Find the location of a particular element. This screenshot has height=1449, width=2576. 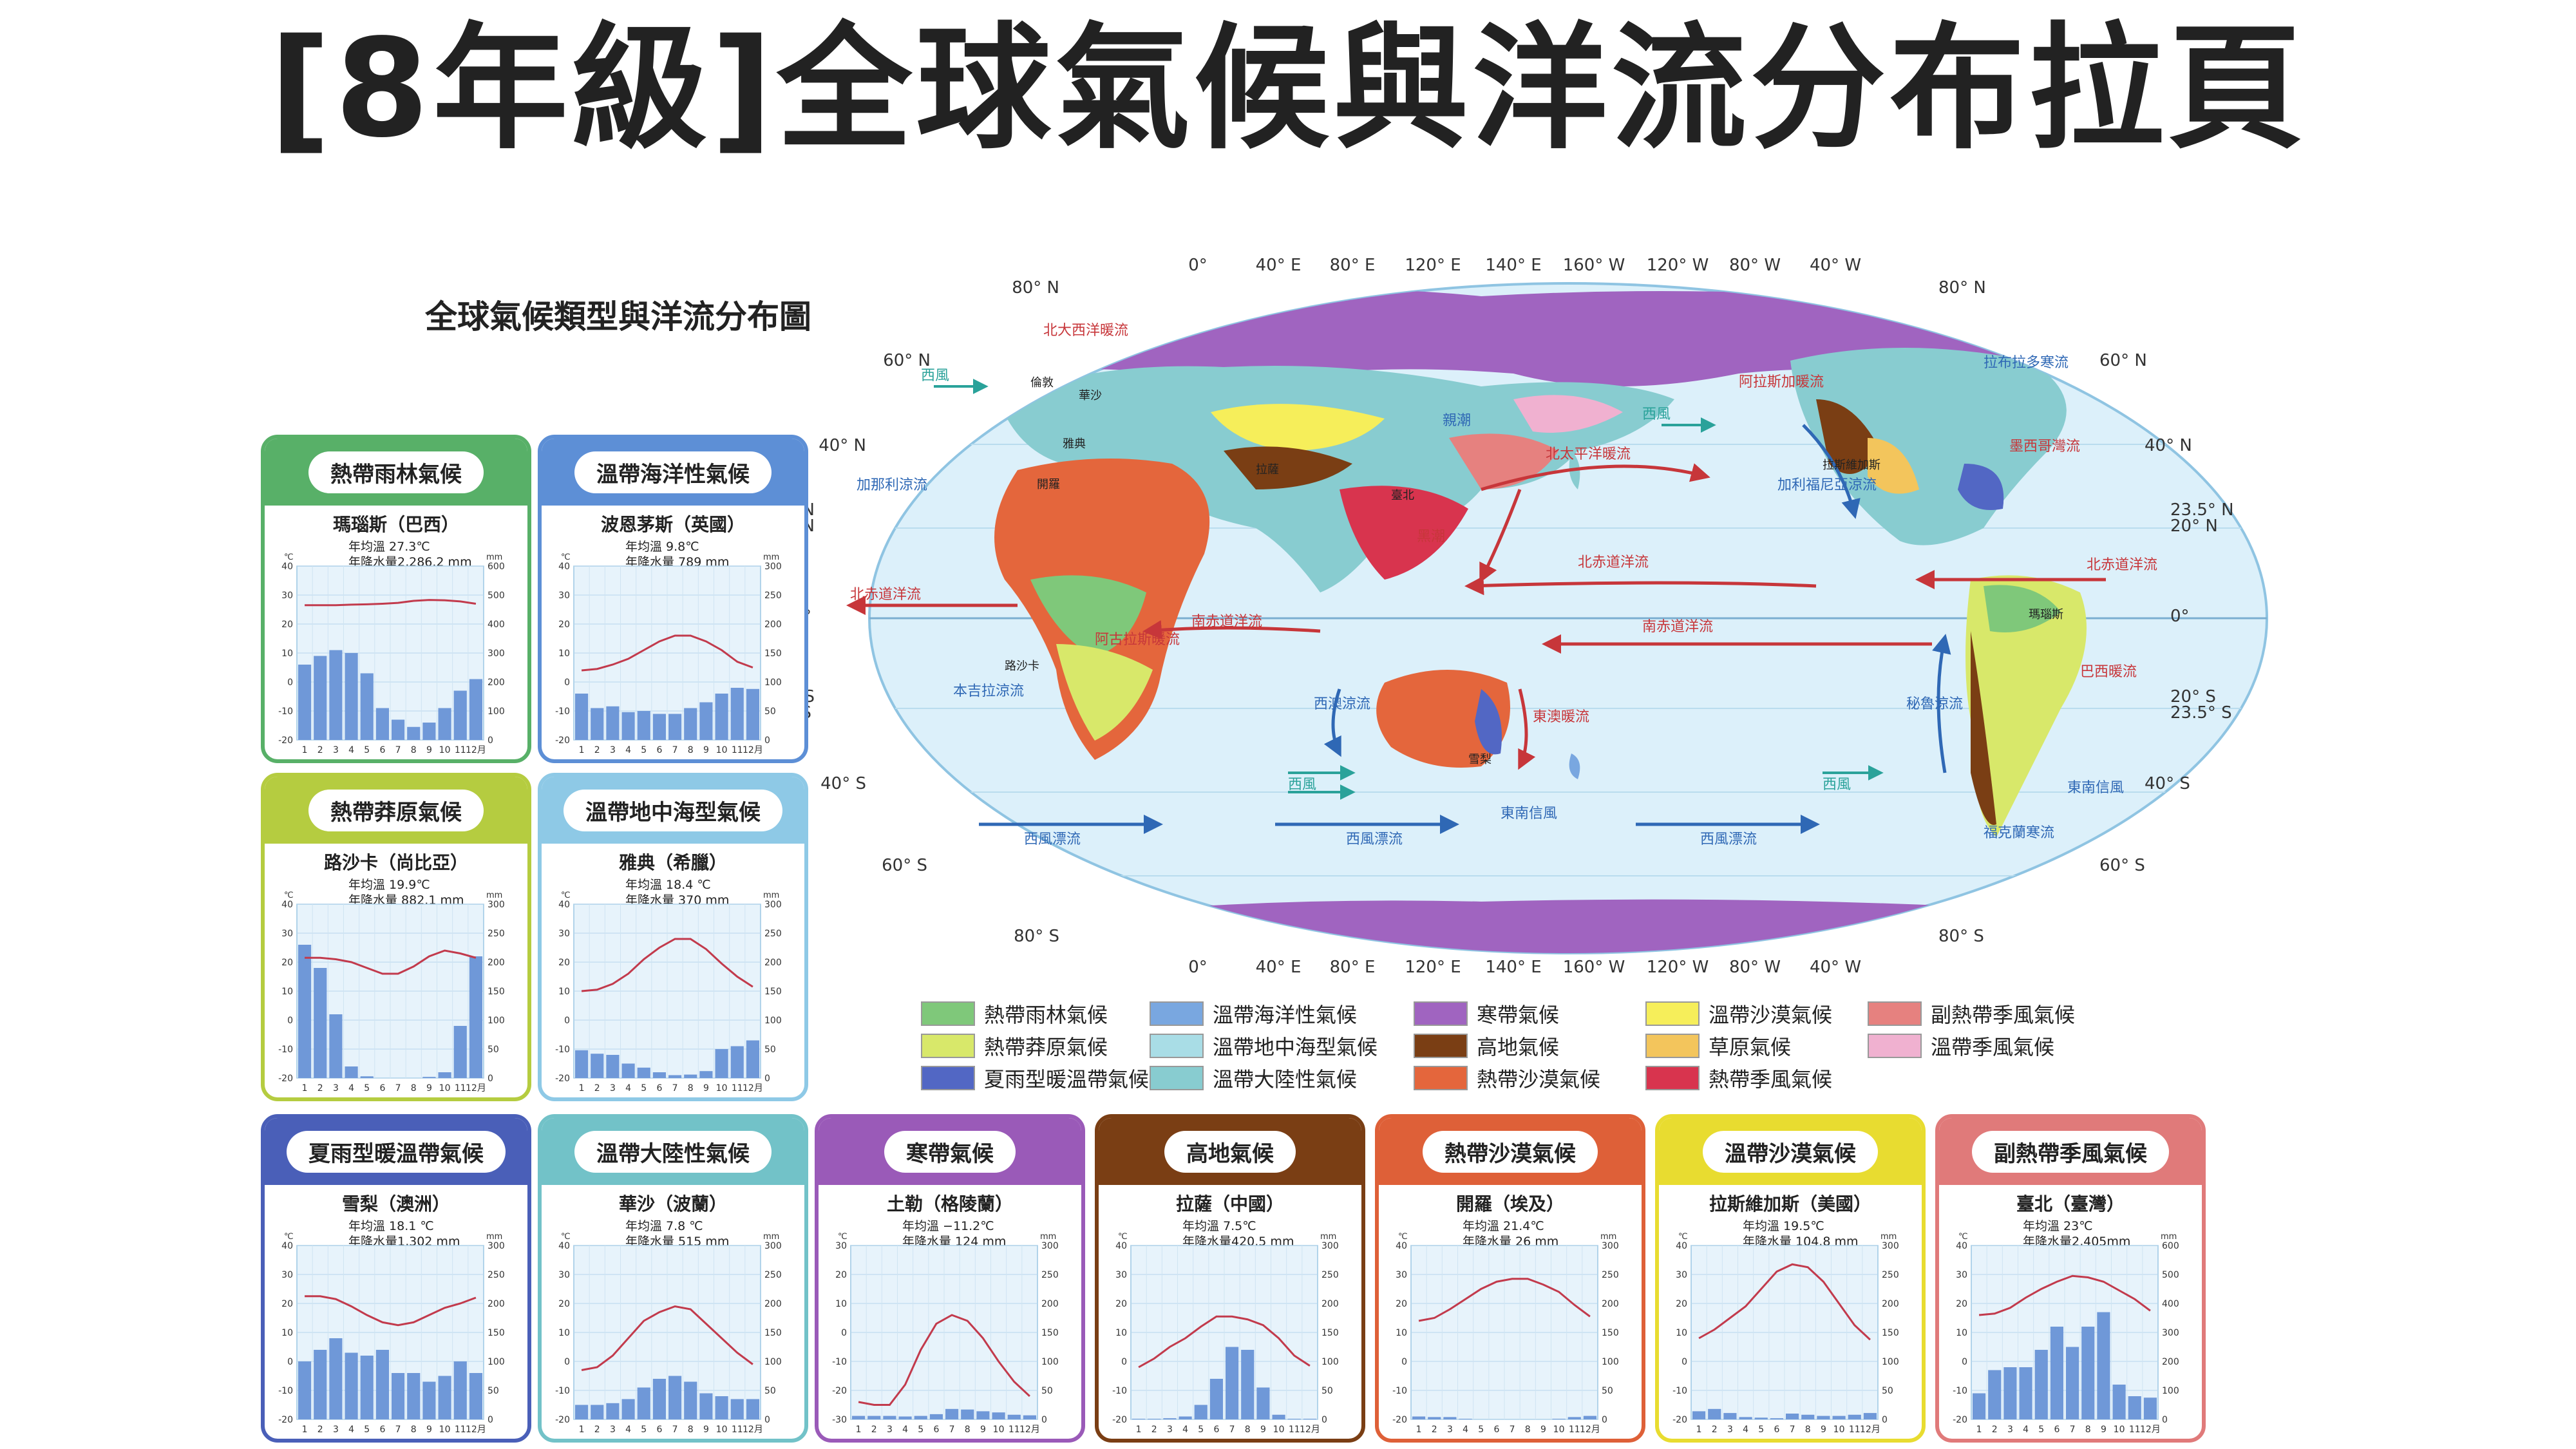

city-lhasa: 拉薩 is located at coordinates (1267, 470).